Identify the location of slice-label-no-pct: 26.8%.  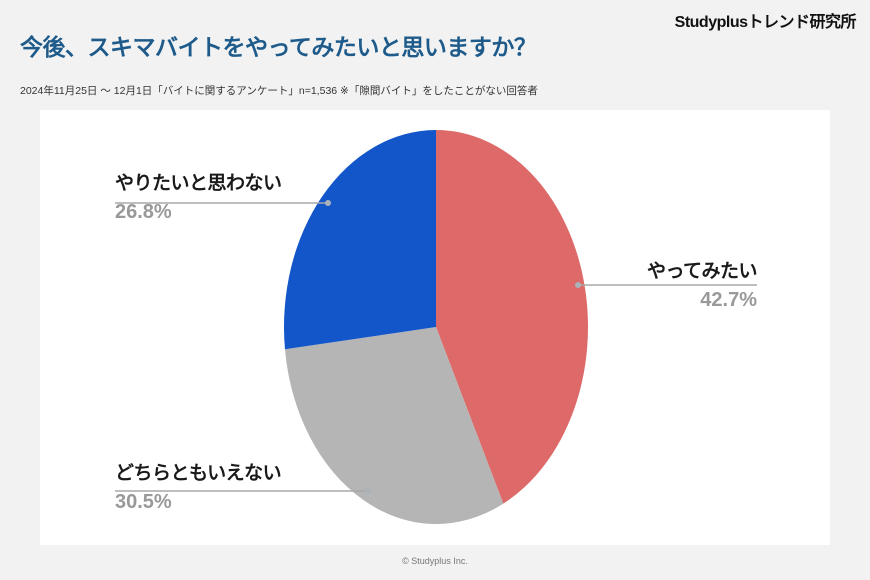
(143, 212).